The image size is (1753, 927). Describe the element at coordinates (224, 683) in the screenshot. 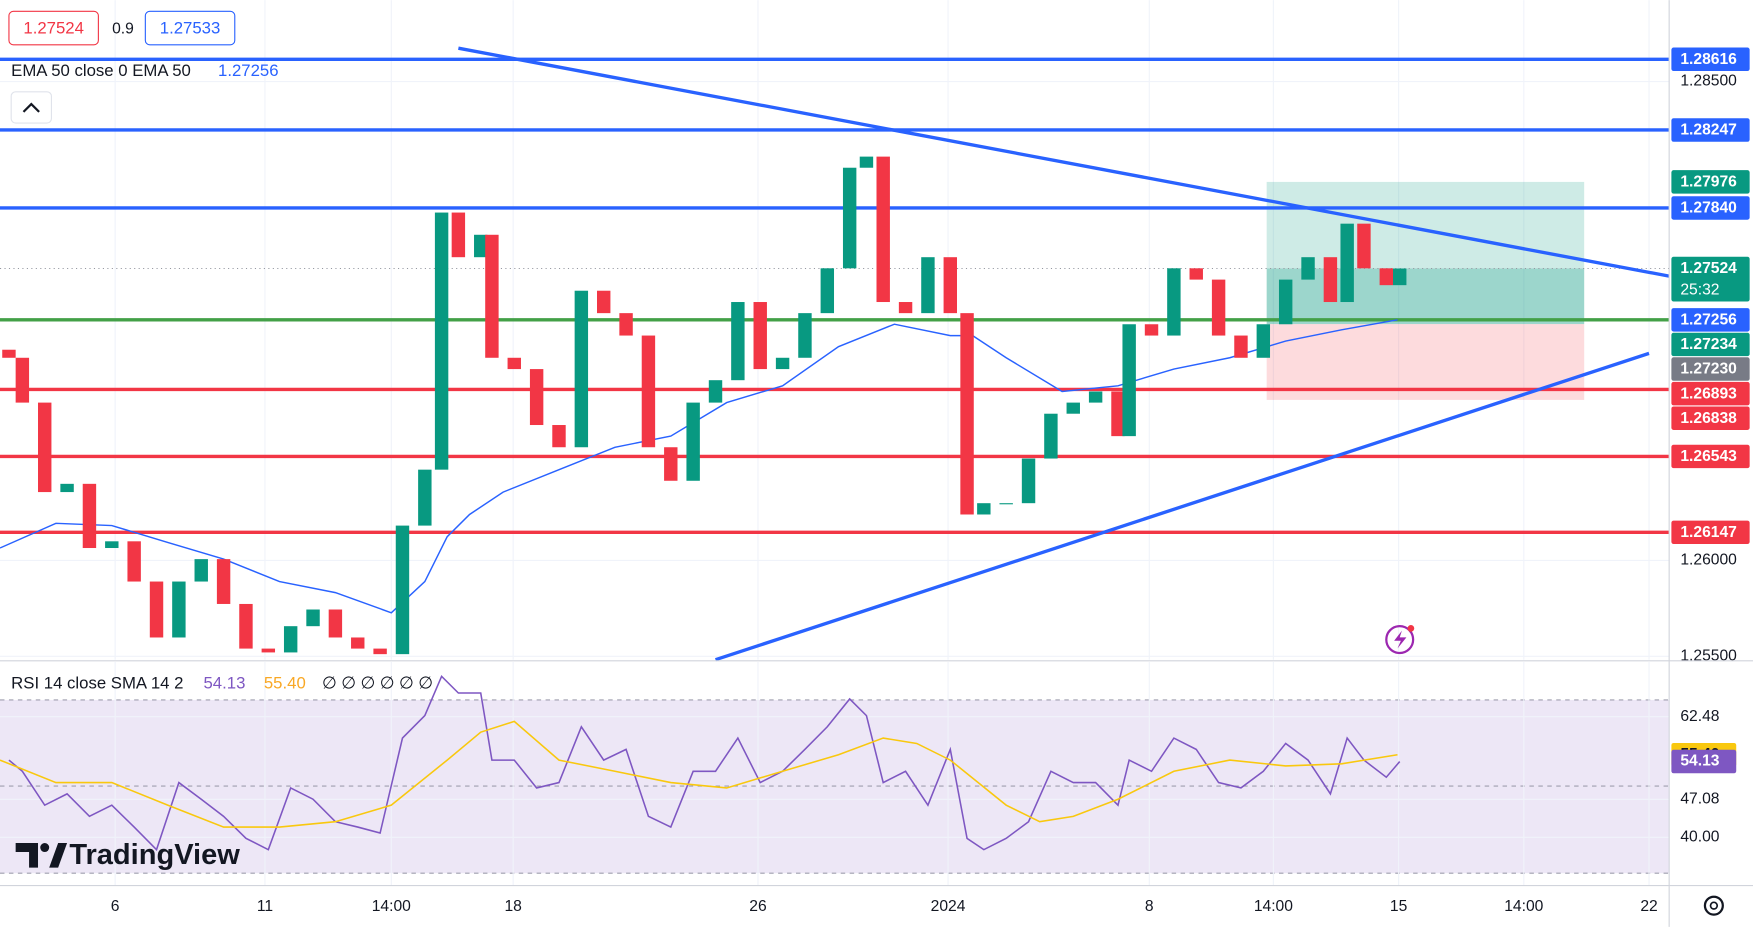

I see `rsi-legend-value: 54.13` at that location.